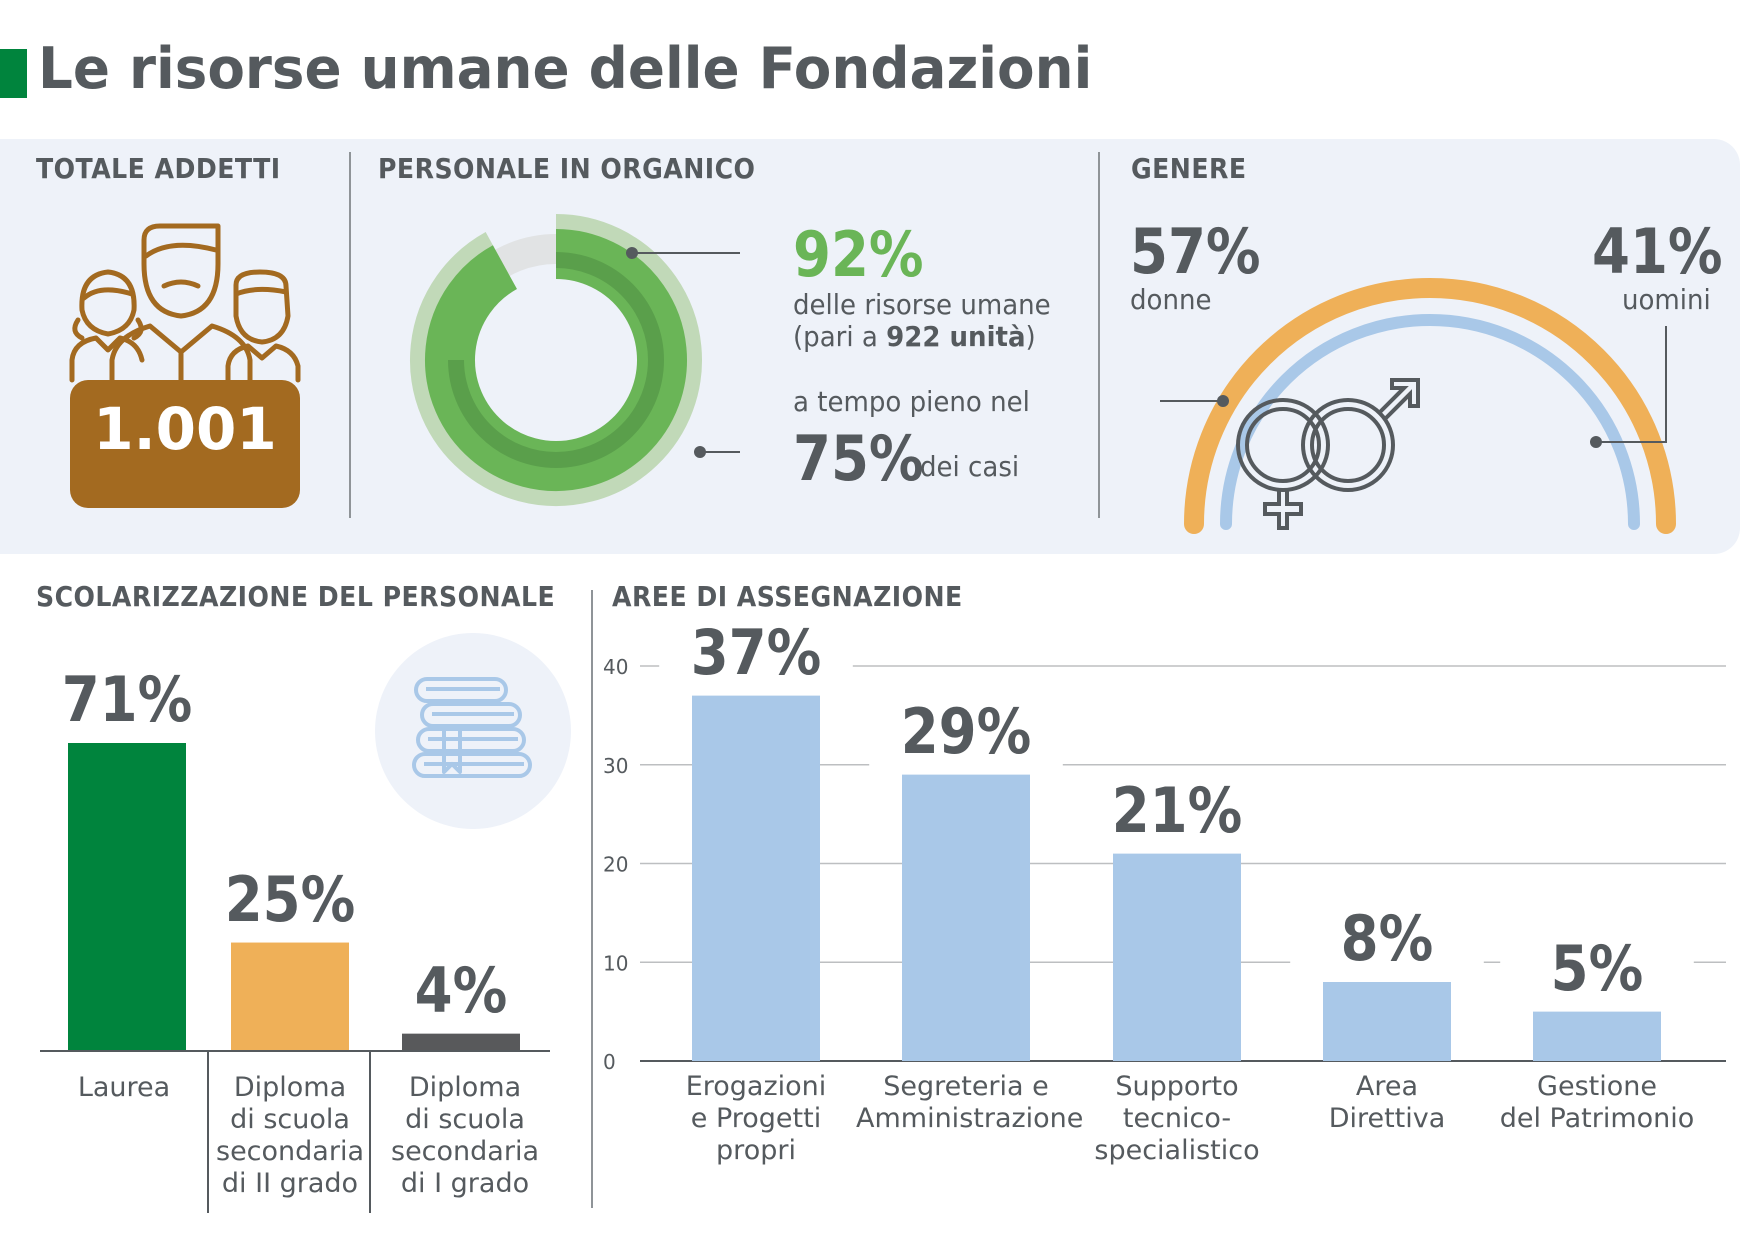  I want to click on people-group-icon, so click(185, 365).